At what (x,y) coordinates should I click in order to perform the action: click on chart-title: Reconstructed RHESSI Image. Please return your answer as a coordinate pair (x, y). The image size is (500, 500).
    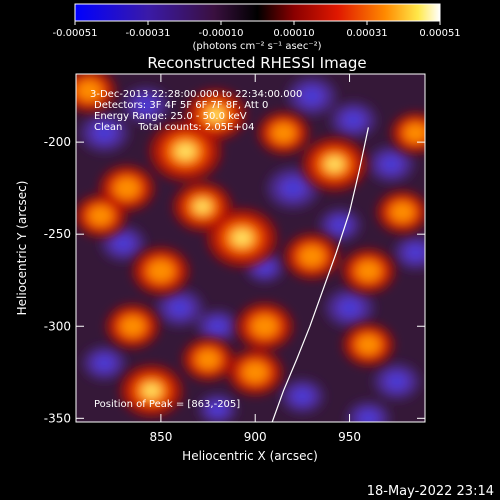
    Looking at the image, I should click on (256, 63).